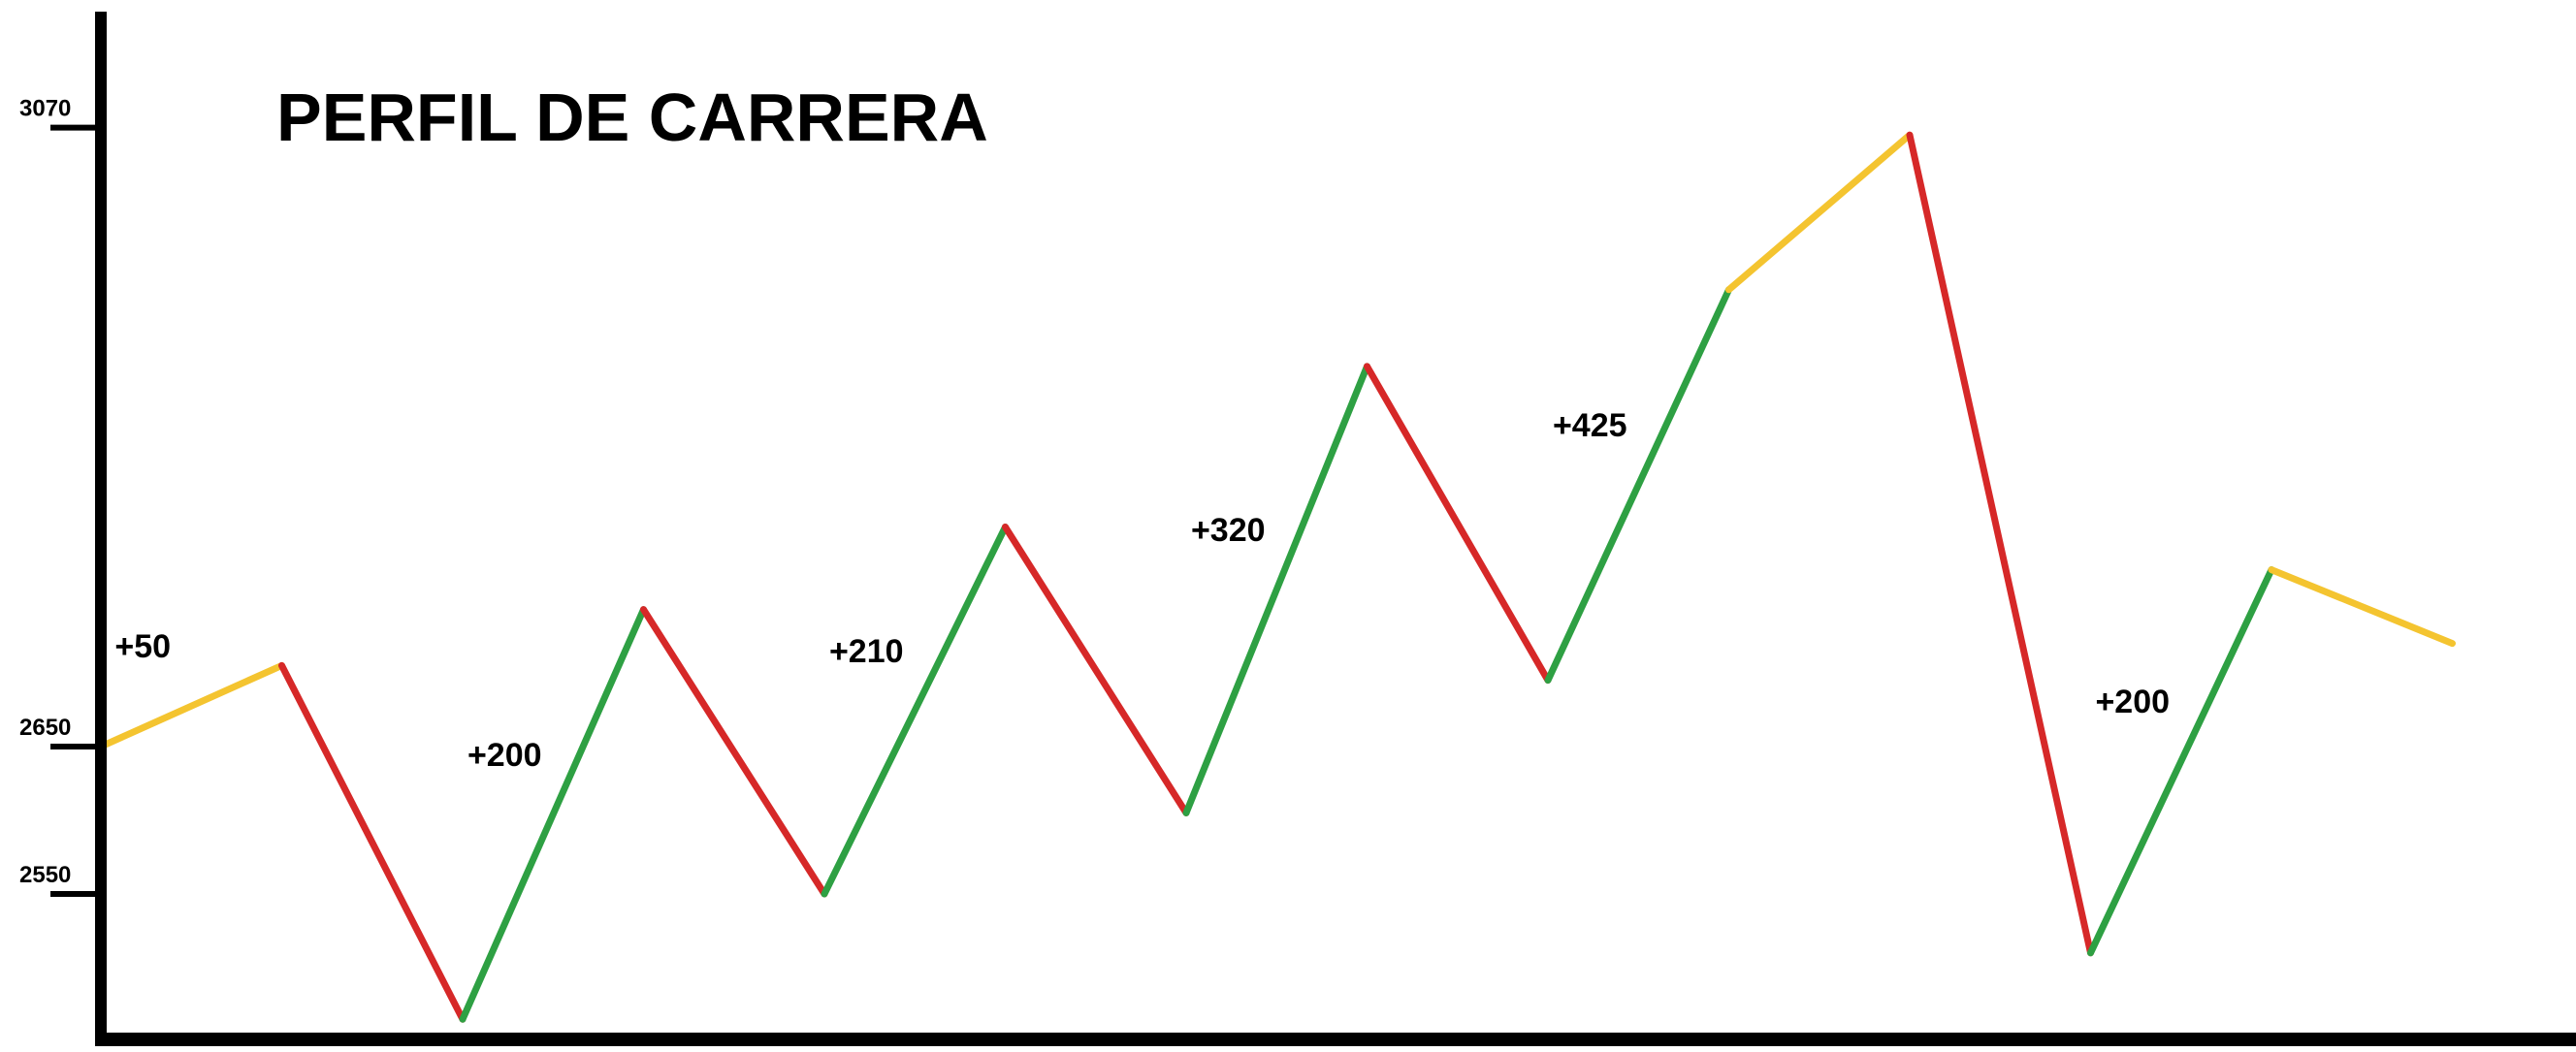 Image resolution: width=2576 pixels, height=1052 pixels. What do you see at coordinates (504, 755) in the screenshot?
I see `climb-label-2: +200` at bounding box center [504, 755].